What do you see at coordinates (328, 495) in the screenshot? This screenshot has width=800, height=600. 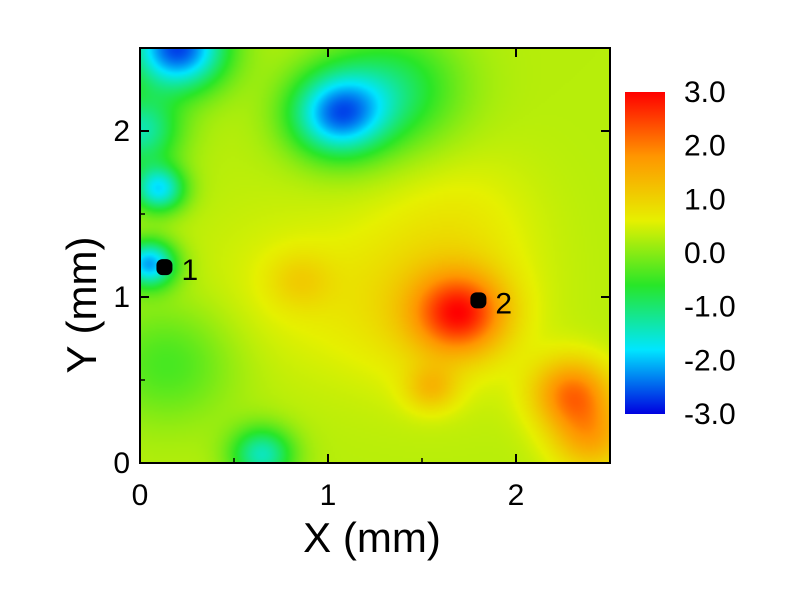 I see `x-tick-label: 1` at bounding box center [328, 495].